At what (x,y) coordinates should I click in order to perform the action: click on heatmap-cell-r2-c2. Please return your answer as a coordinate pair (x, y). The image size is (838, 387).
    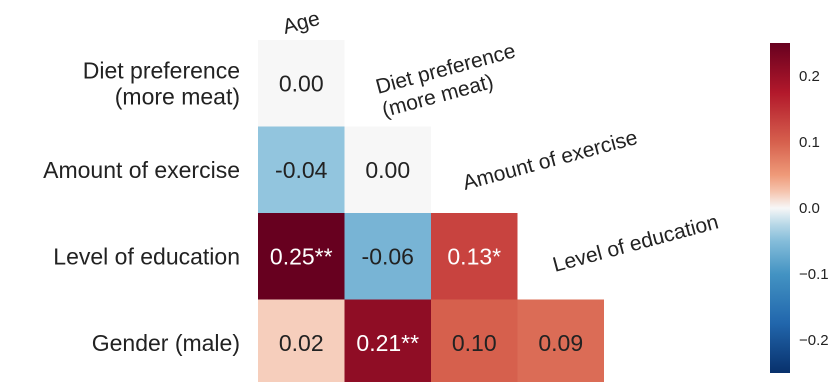
    Looking at the image, I should click on (474, 256).